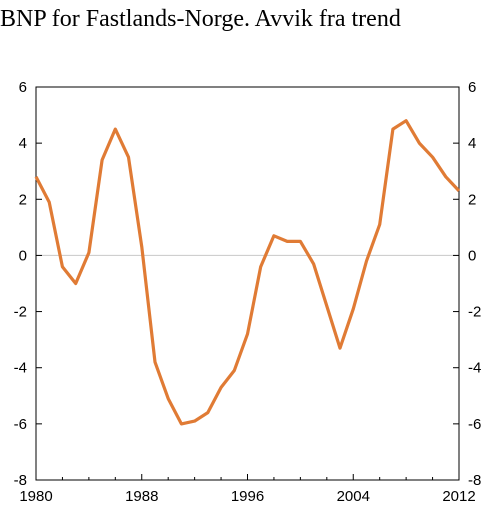 The height and width of the screenshot is (521, 500). What do you see at coordinates (472, 143) in the screenshot?
I see `y-tick-label-right: 4` at bounding box center [472, 143].